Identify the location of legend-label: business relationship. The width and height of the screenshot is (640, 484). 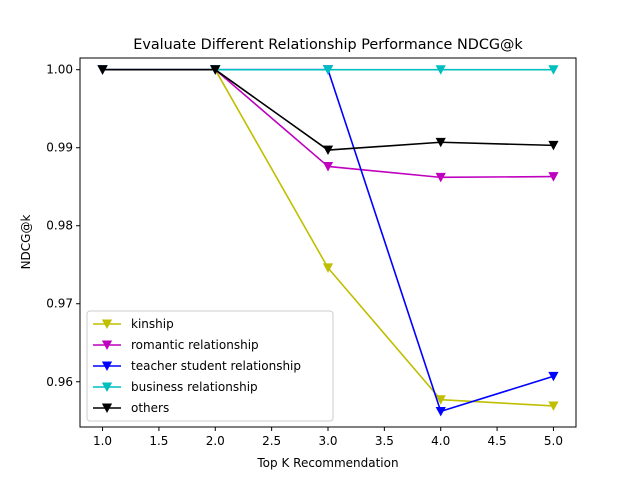
(194, 387).